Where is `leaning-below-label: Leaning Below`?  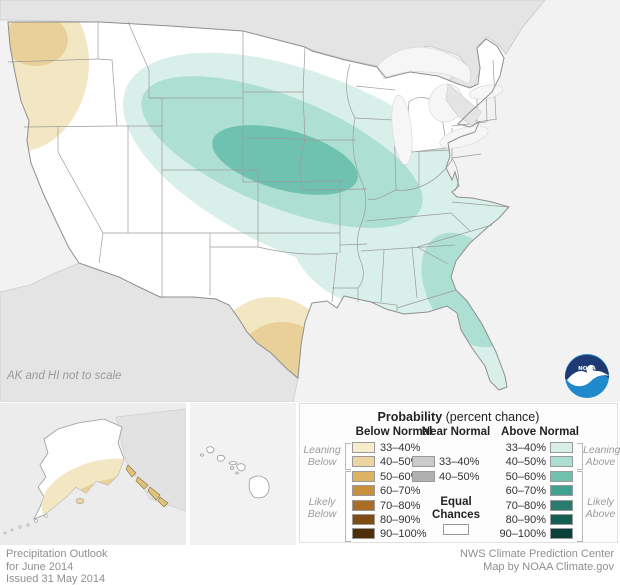 leaning-below-label: Leaning Below is located at coordinates (322, 456).